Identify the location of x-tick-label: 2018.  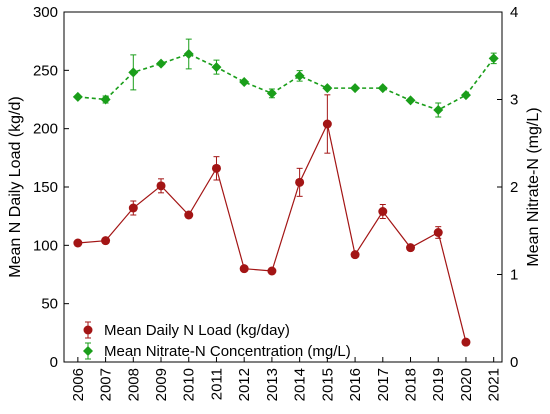
(411, 384).